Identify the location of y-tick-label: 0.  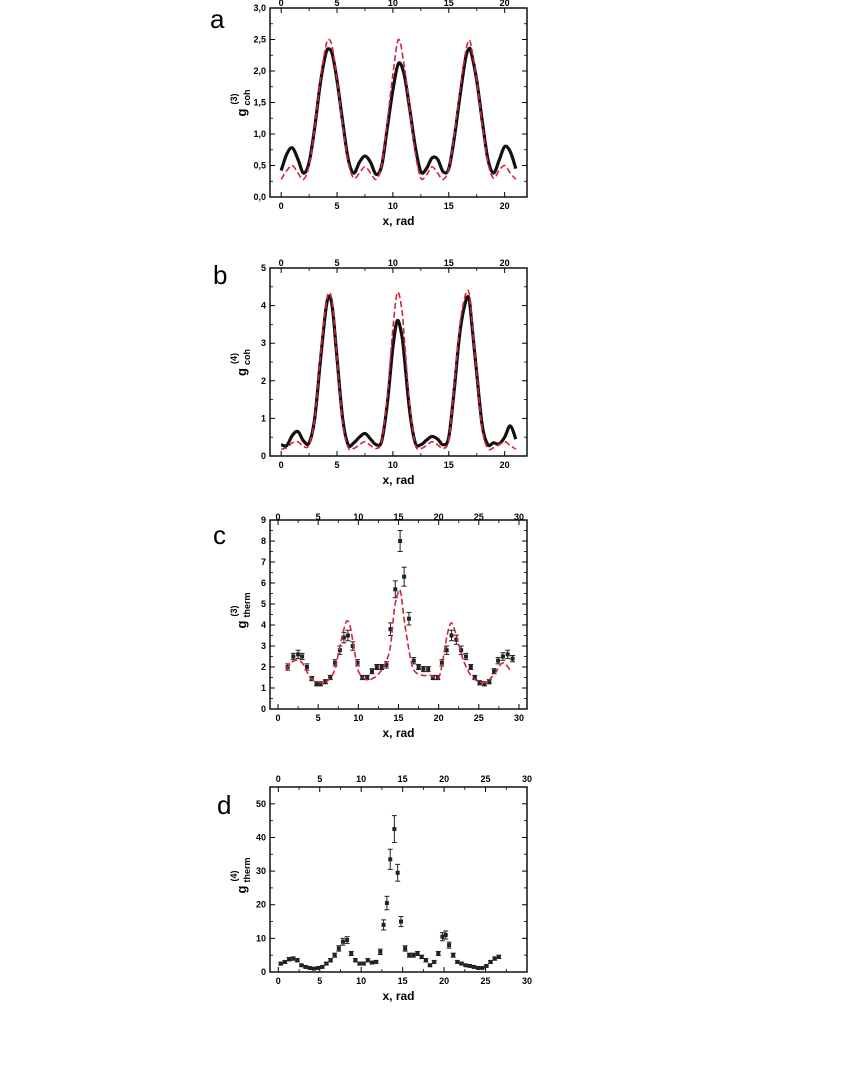
(263, 709).